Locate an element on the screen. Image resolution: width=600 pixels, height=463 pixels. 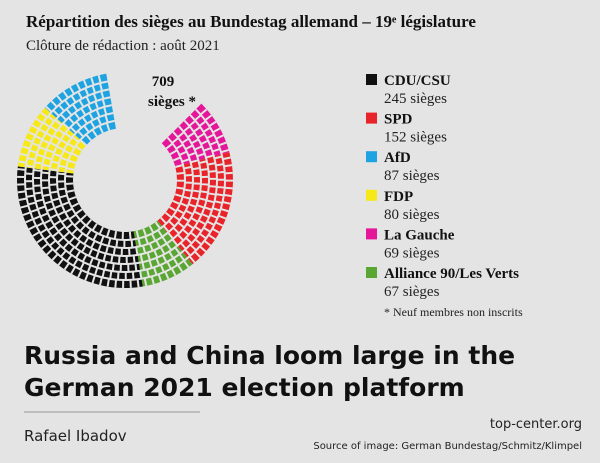
total-seats: 709 is located at coordinates (163, 82).